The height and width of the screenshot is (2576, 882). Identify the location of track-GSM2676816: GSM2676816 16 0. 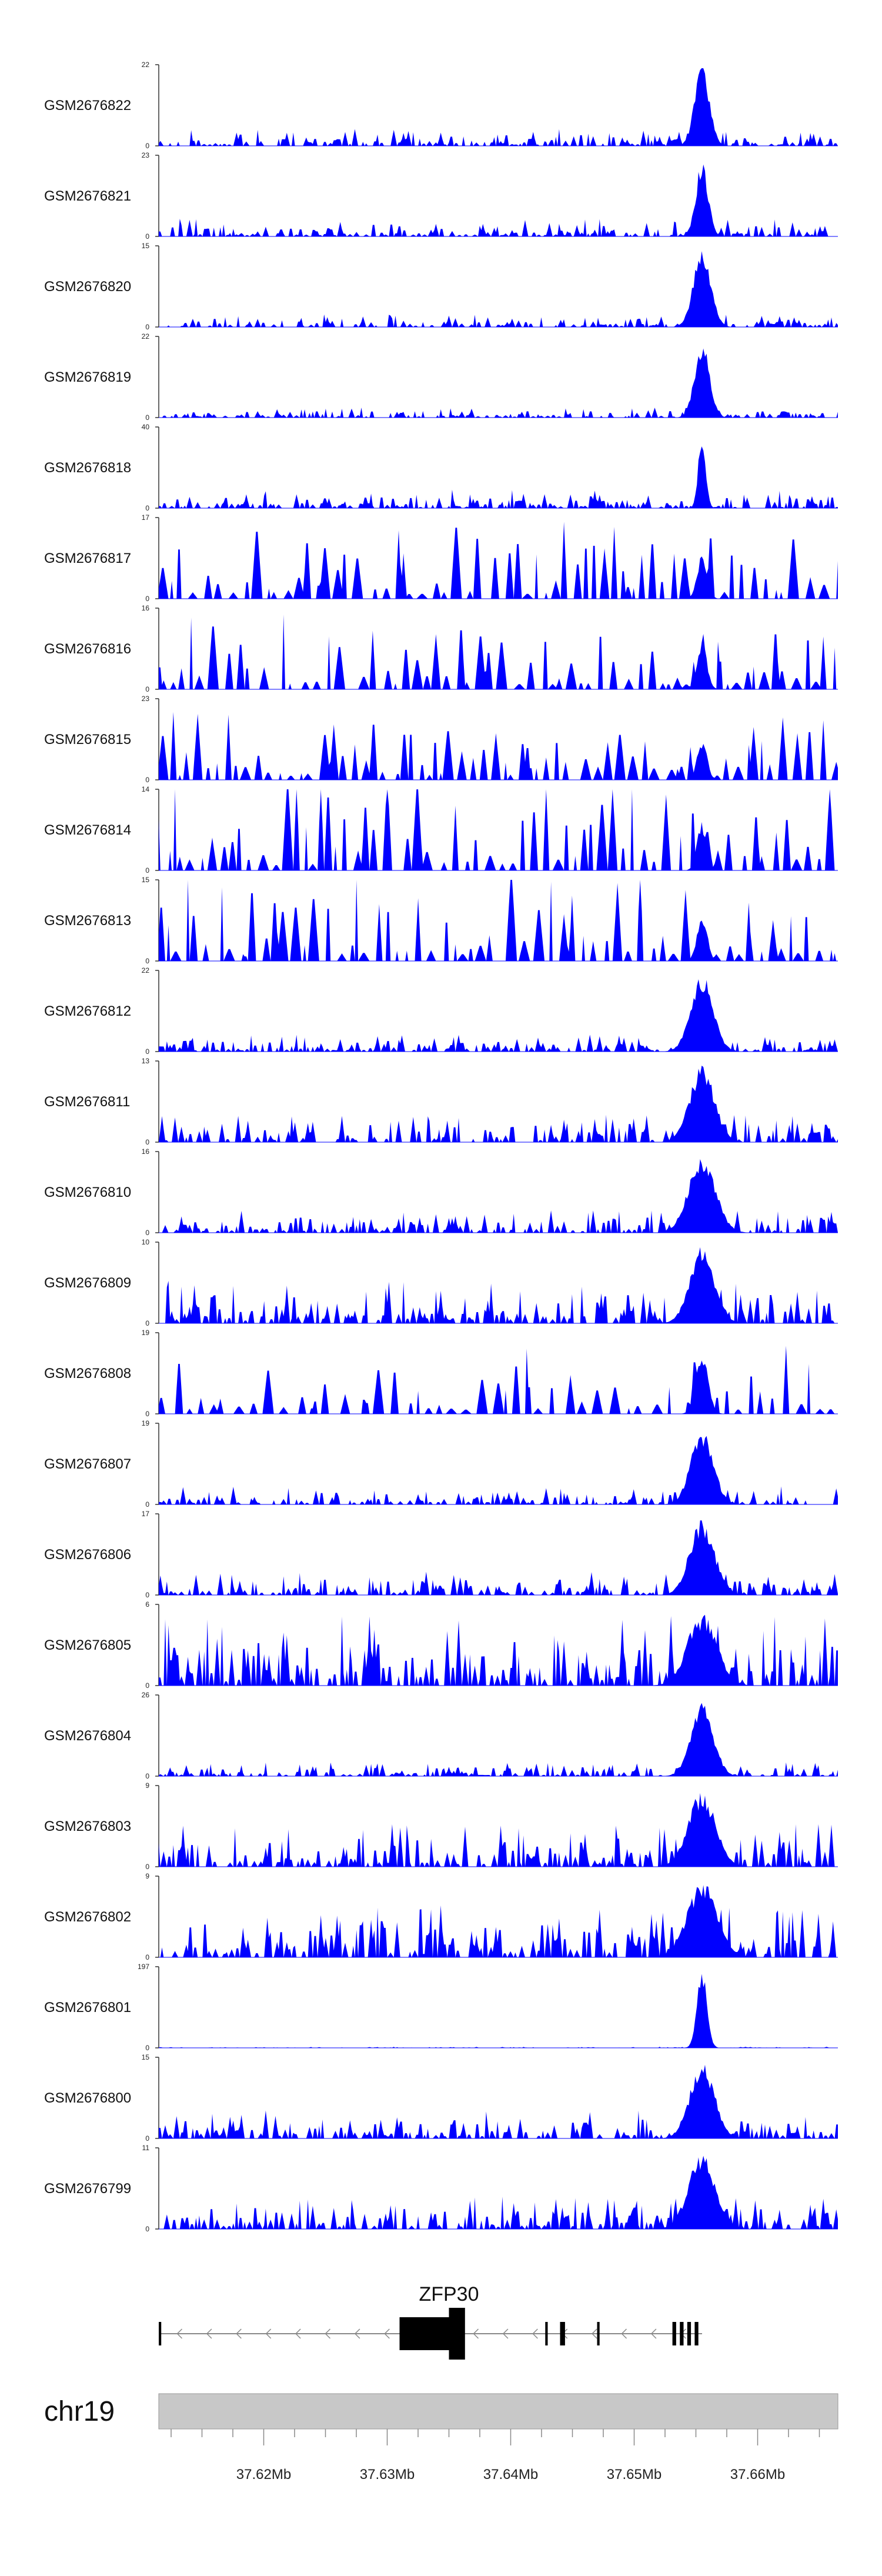
(441, 648).